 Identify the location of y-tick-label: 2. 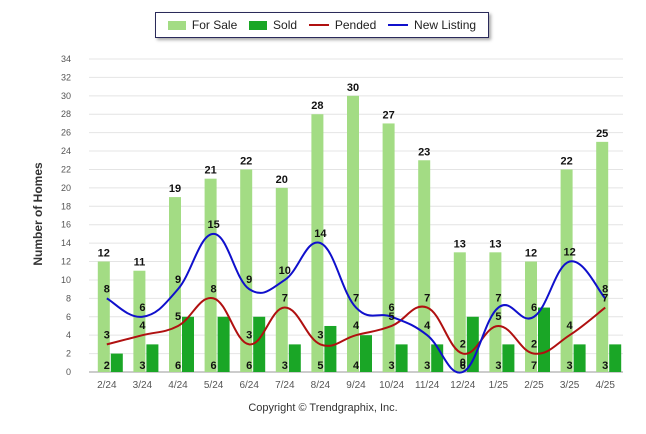
(68, 354).